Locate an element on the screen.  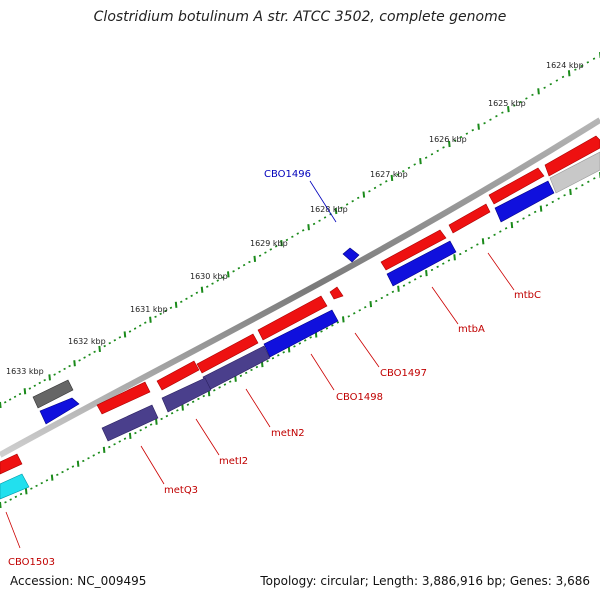
gene-arrow-outer-blue is located at coordinates (59, 411).